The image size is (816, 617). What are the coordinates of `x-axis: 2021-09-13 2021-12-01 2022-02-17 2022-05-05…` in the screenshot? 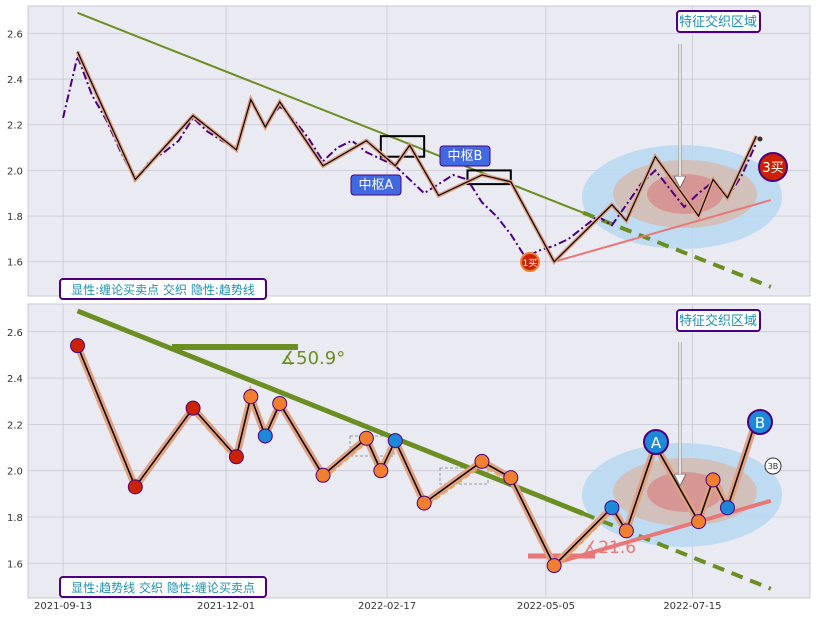 It's located at (377, 606).